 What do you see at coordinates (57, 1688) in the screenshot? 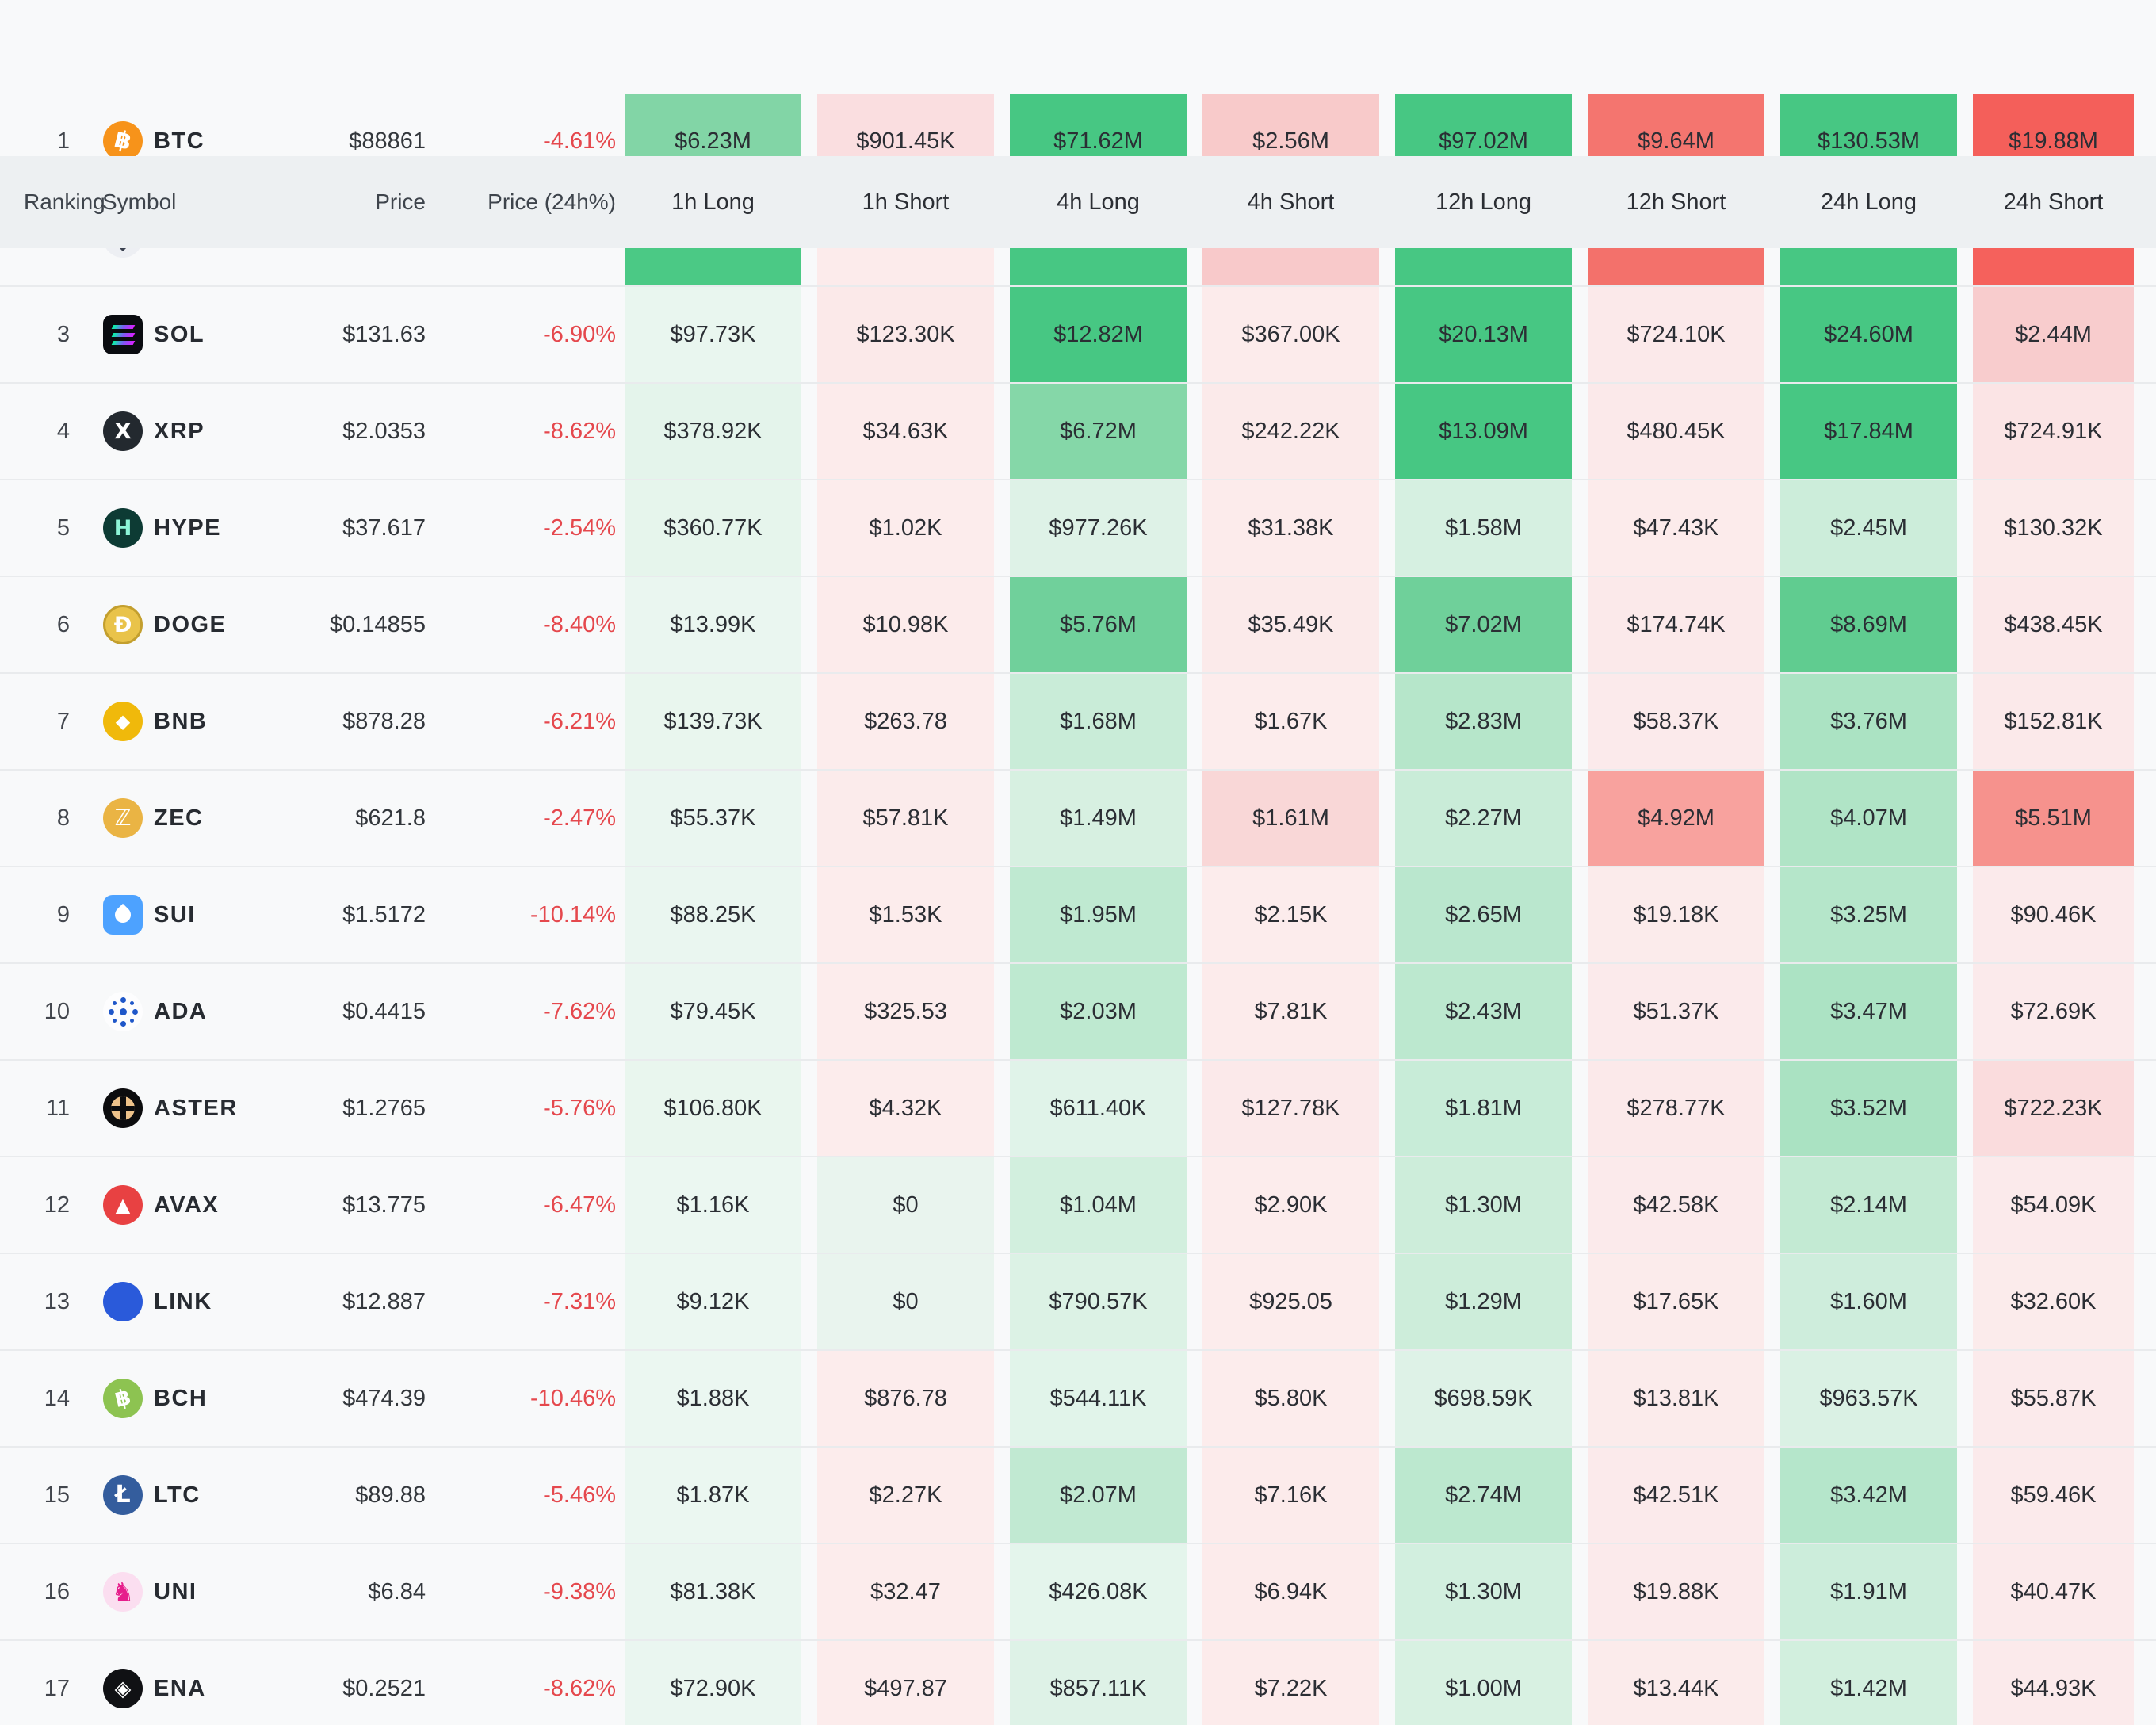
I see `ranking-cell: 17` at bounding box center [57, 1688].